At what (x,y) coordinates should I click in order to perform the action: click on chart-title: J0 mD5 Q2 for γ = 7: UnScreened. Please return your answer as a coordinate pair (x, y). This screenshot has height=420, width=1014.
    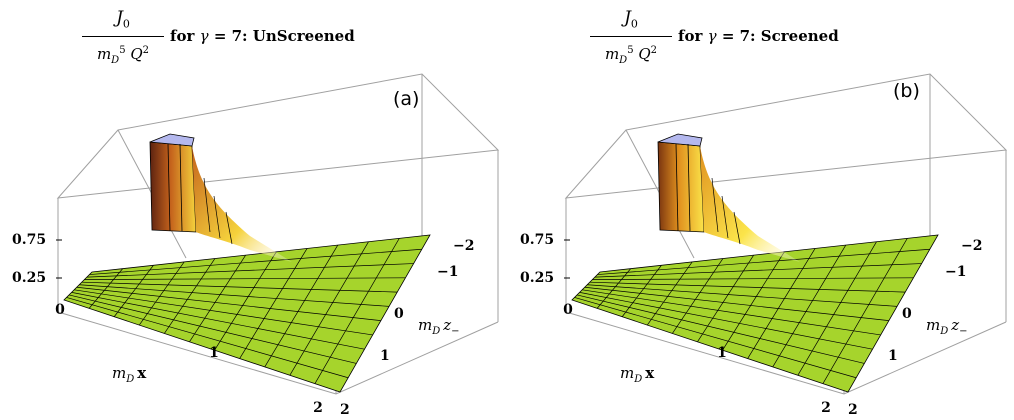
    Looking at the image, I should click on (282, 36).